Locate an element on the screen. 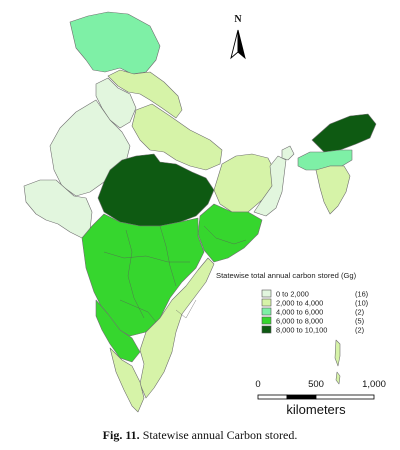  state-region-uttar-pradesh is located at coordinates (177, 137).